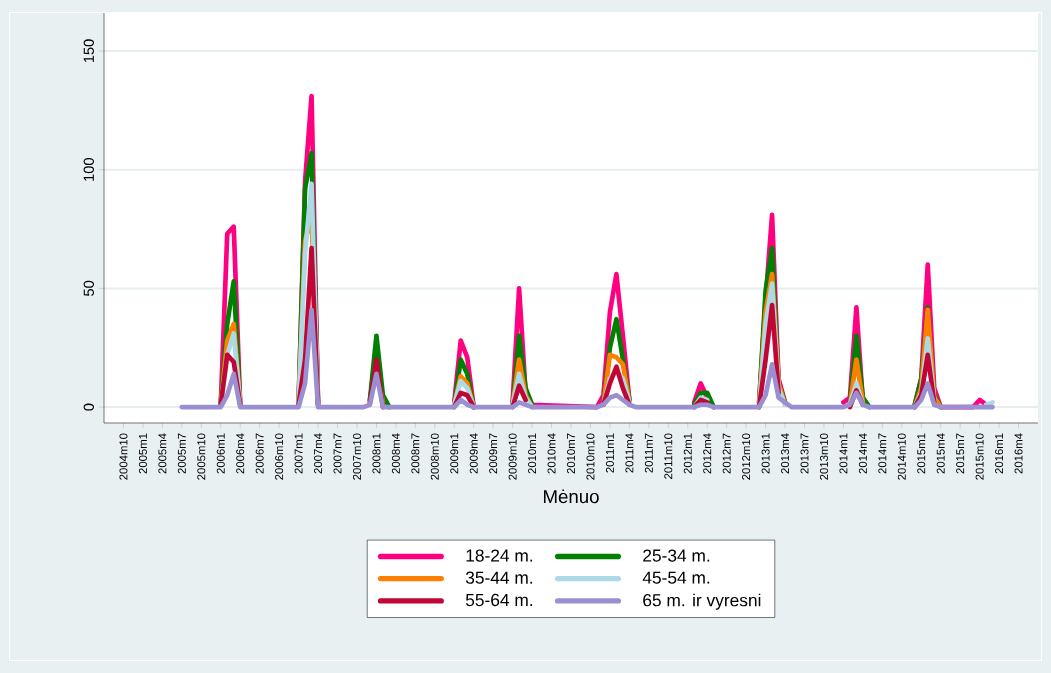 The width and height of the screenshot is (1051, 673). Describe the element at coordinates (785, 453) in the screenshot. I see `x-tick-label: 2013m4` at that location.